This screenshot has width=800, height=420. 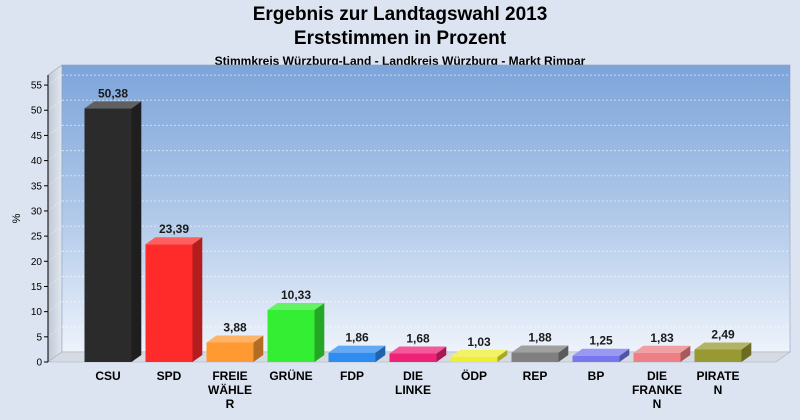 I want to click on y-axis-label: %, so click(x=17, y=218).